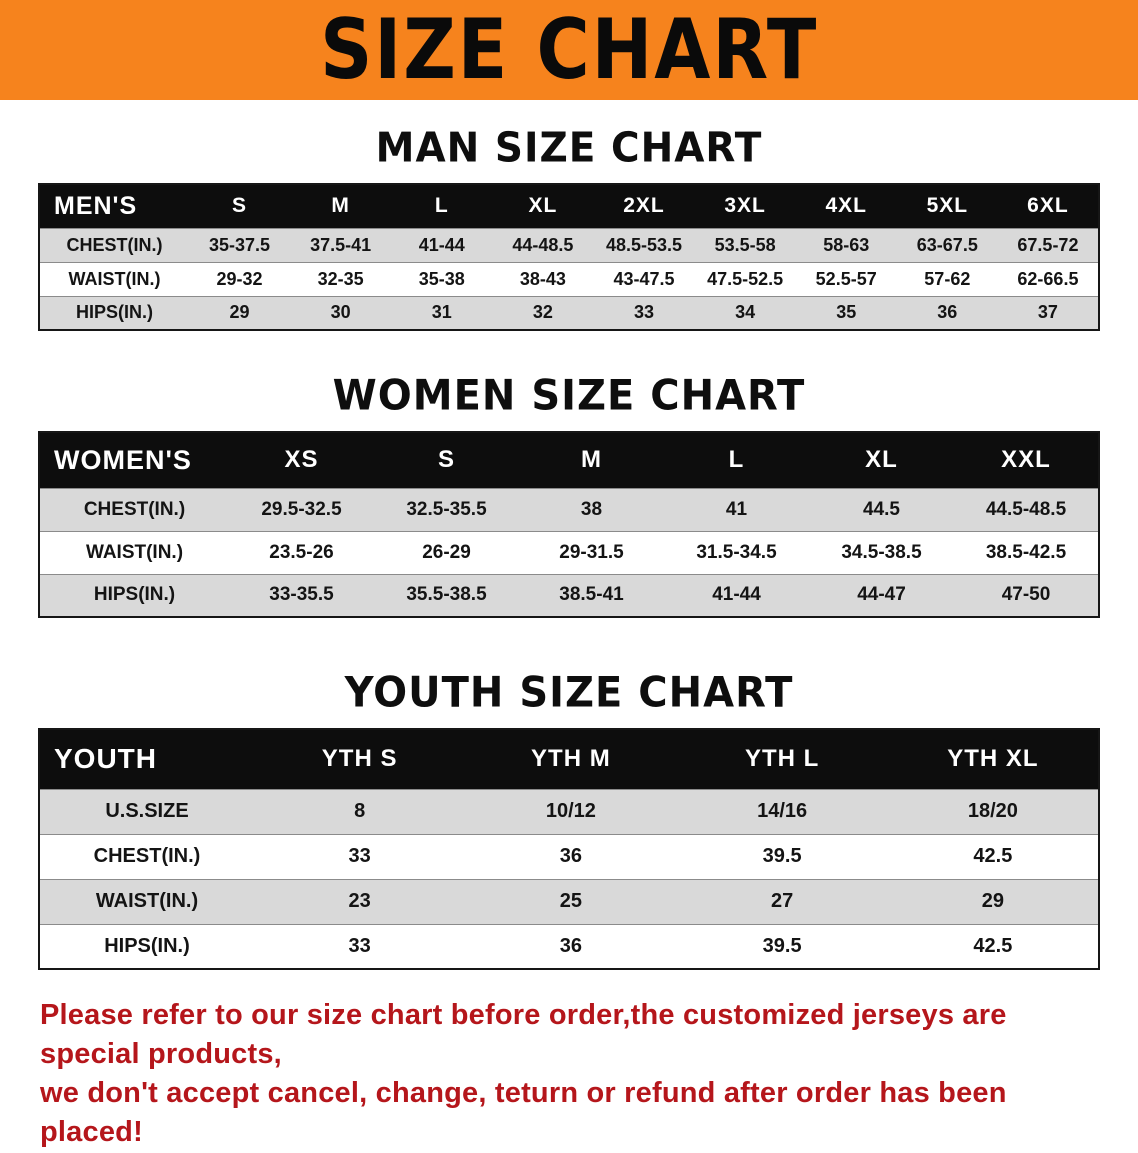 The width and height of the screenshot is (1138, 1153). I want to click on table-header-row: MEN'S S M L XL 2XL 3XL 4XL 5XL 6XL, so click(569, 206).